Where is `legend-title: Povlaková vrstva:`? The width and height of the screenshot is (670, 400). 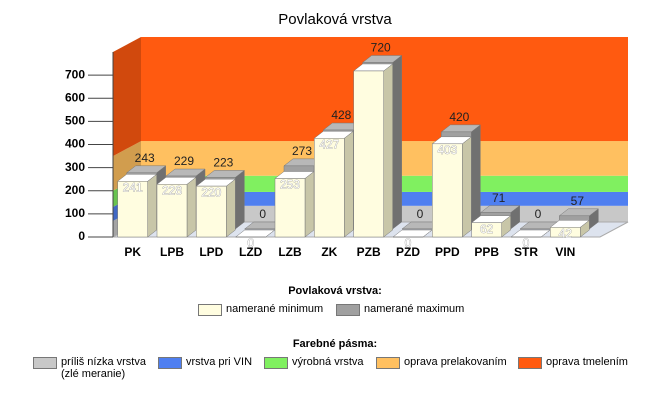 legend-title: Povlaková vrstva: is located at coordinates (335, 291).